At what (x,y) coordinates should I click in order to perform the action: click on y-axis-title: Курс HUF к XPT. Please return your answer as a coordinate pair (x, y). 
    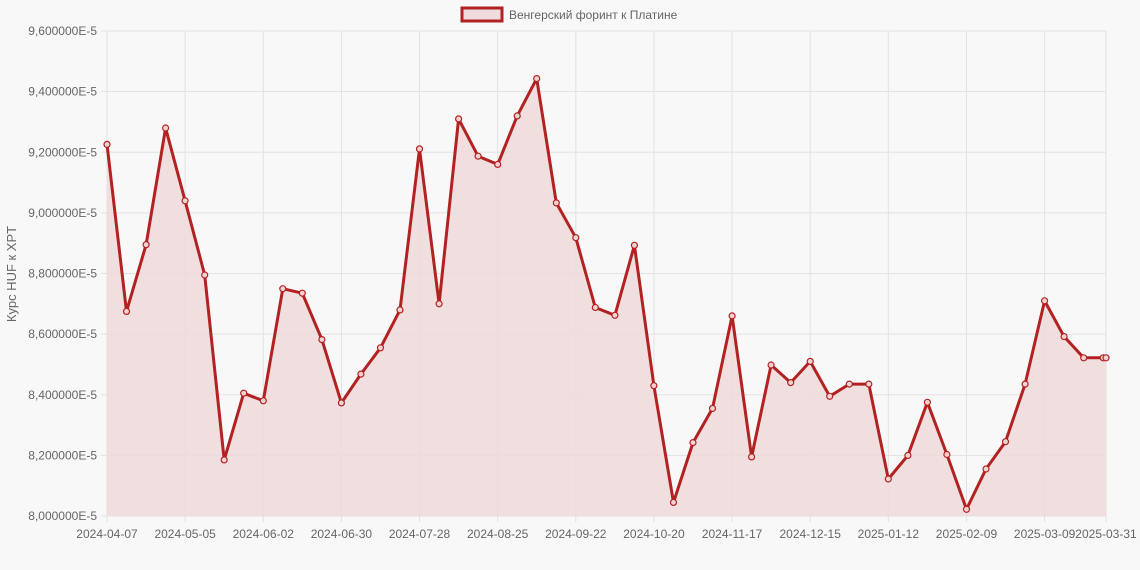
    Looking at the image, I should click on (11, 274).